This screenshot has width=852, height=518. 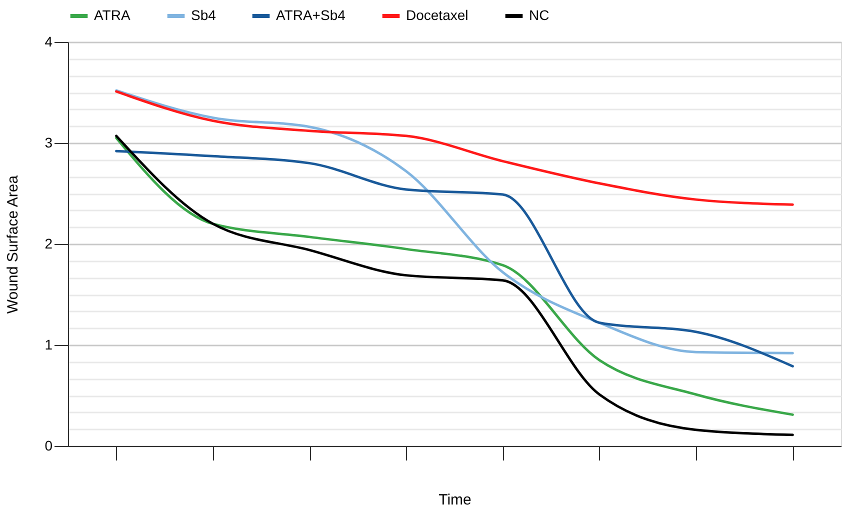 What do you see at coordinates (13, 244) in the screenshot?
I see `y-axis-title: Wound Surface Area` at bounding box center [13, 244].